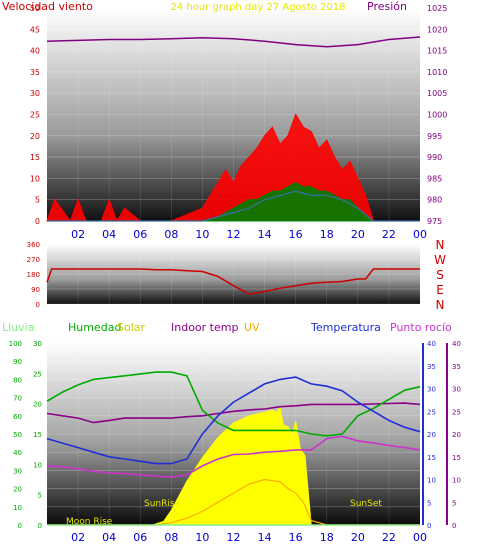 The image size is (499, 555). What do you see at coordinates (35, 157) in the screenshot?
I see `wind-speed-tick: 15` at bounding box center [35, 157].